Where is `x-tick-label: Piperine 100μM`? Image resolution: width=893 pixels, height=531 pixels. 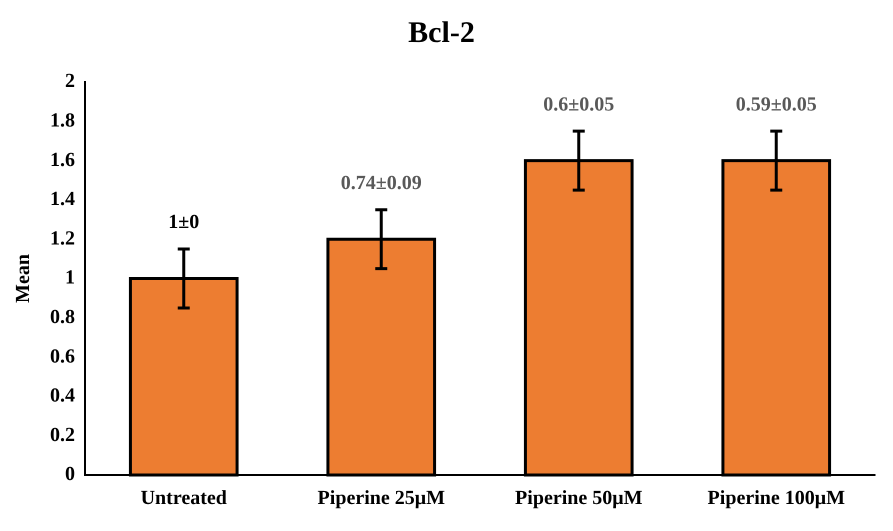
x-tick-label: Piperine 100μM is located at coordinates (777, 498).